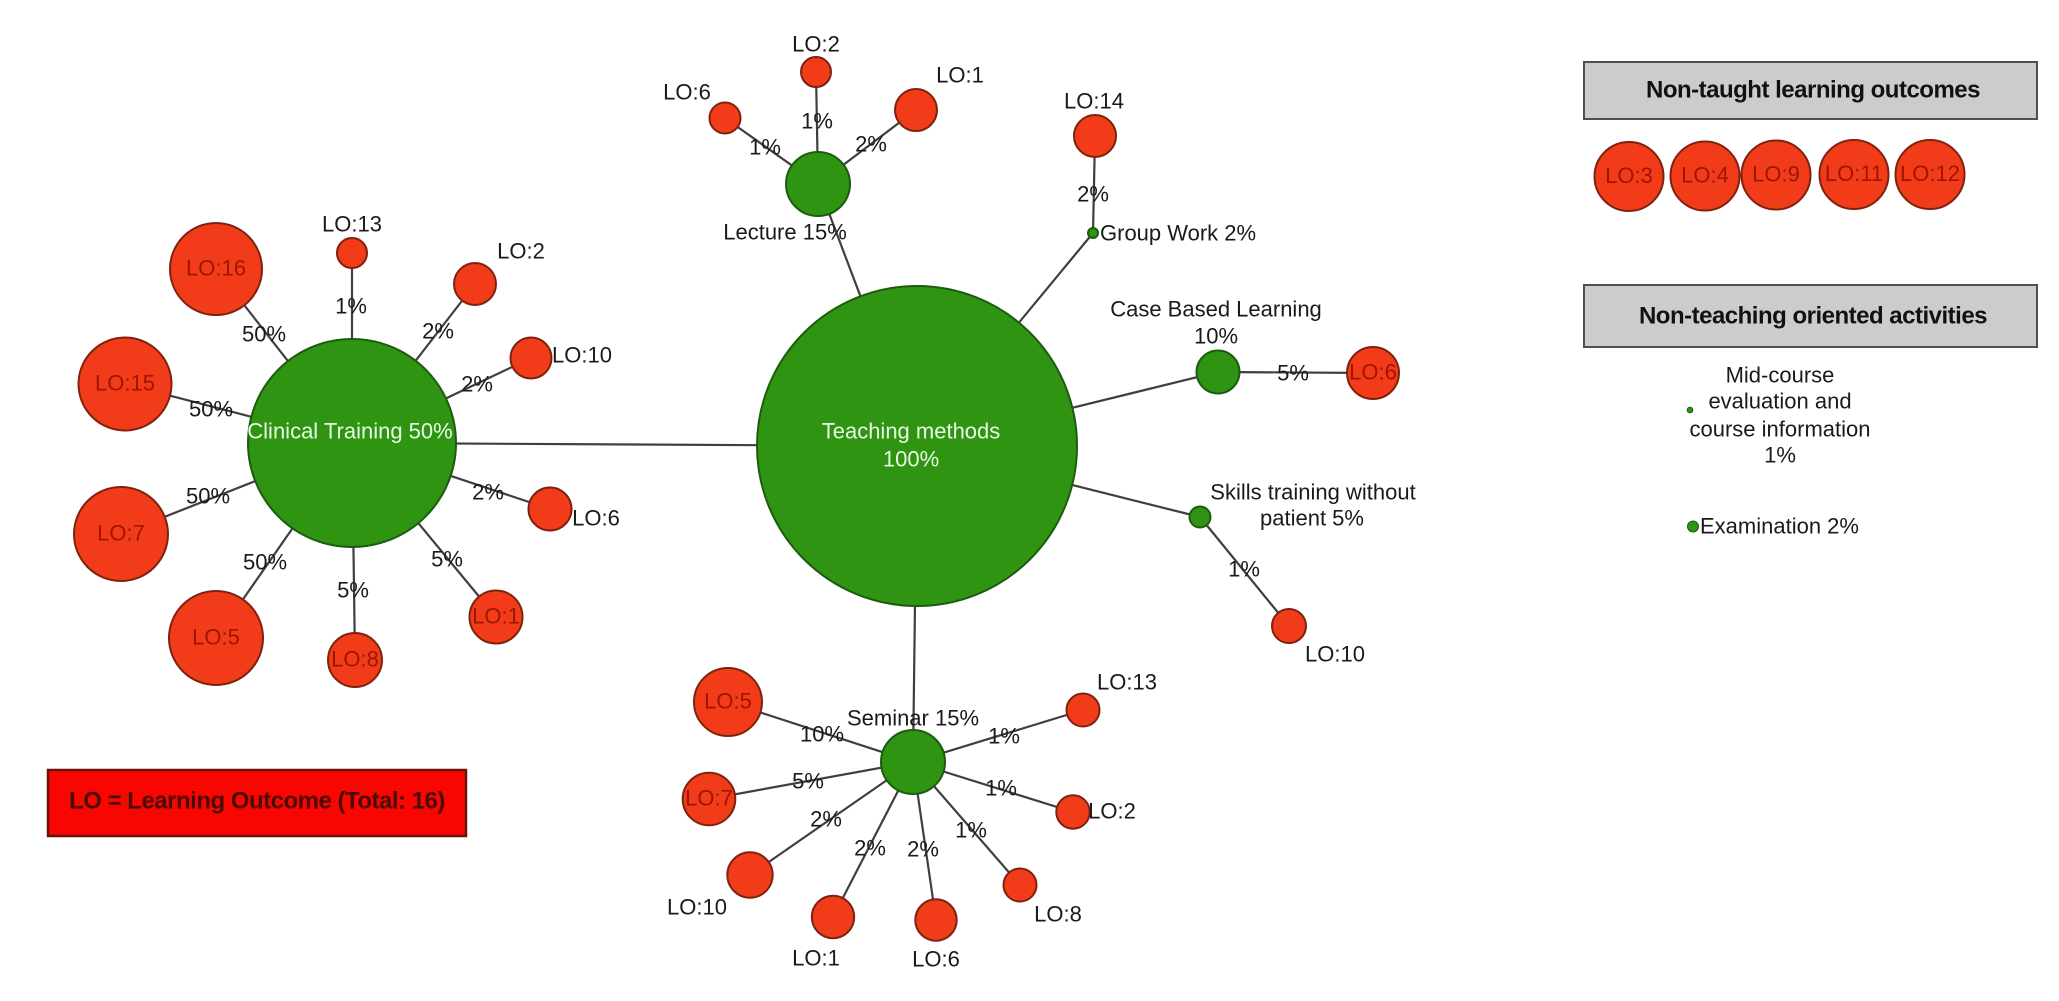 The image size is (2059, 1001). What do you see at coordinates (349, 431) in the screenshot?
I see `svg-text: Clinical Training 50%` at bounding box center [349, 431].